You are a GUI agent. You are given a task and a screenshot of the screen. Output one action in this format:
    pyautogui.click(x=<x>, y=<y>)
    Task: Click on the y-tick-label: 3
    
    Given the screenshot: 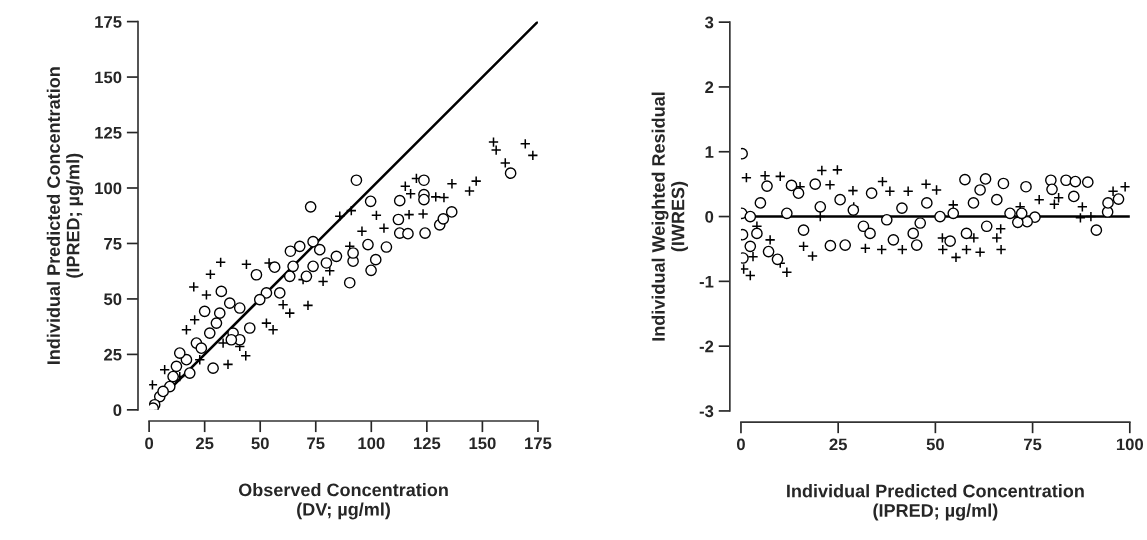 What is the action you would take?
    pyautogui.click(x=709, y=22)
    